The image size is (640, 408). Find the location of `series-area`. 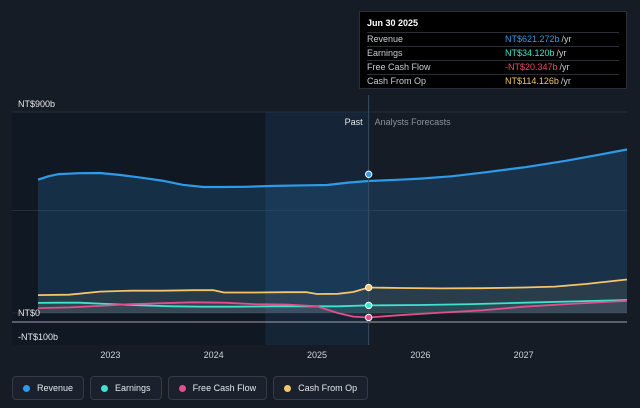

series-area is located at coordinates (332, 309).